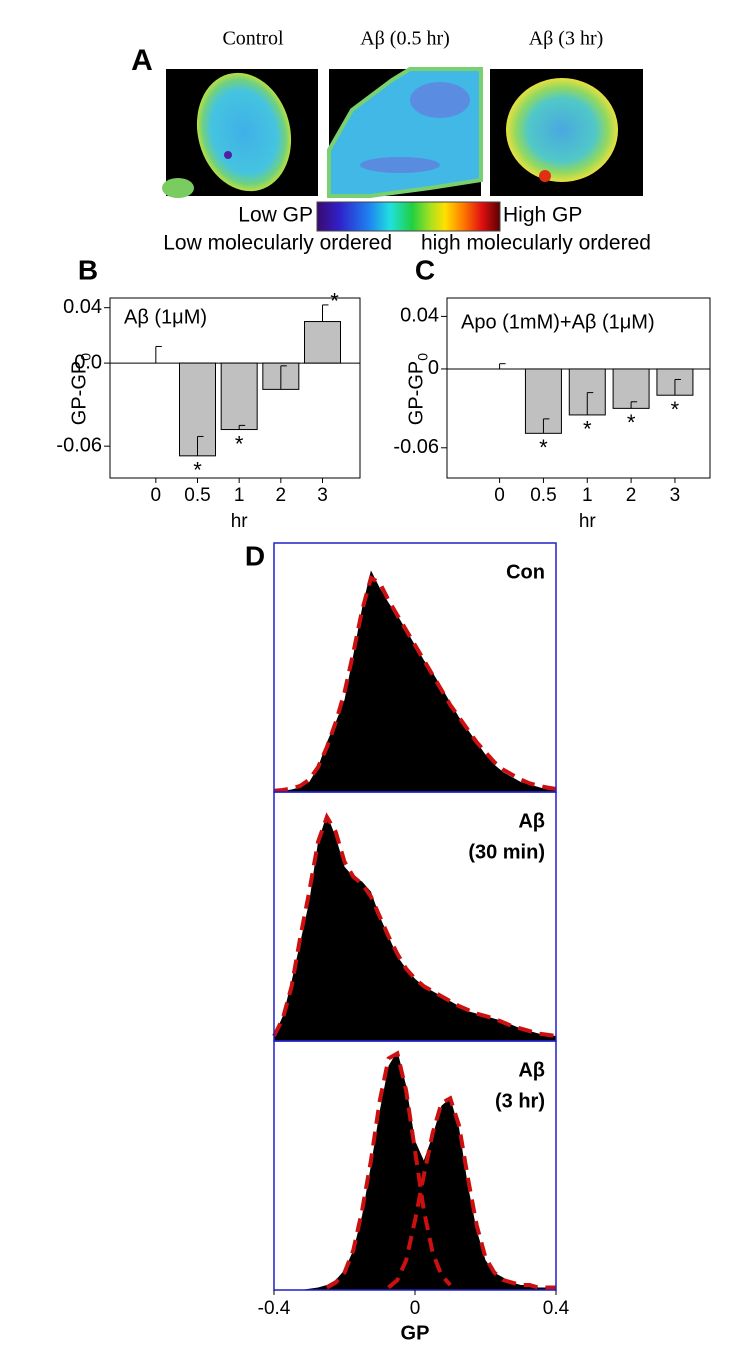 The height and width of the screenshot is (1368, 750). I want to click on panel-annotation: (3 hr), so click(520, 1101).